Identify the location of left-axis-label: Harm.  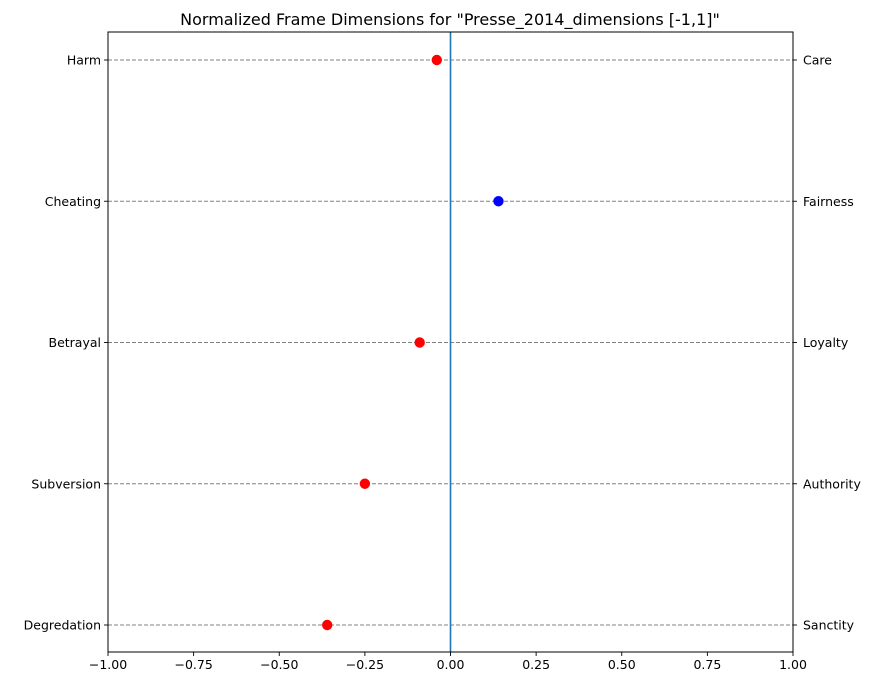
(84, 60).